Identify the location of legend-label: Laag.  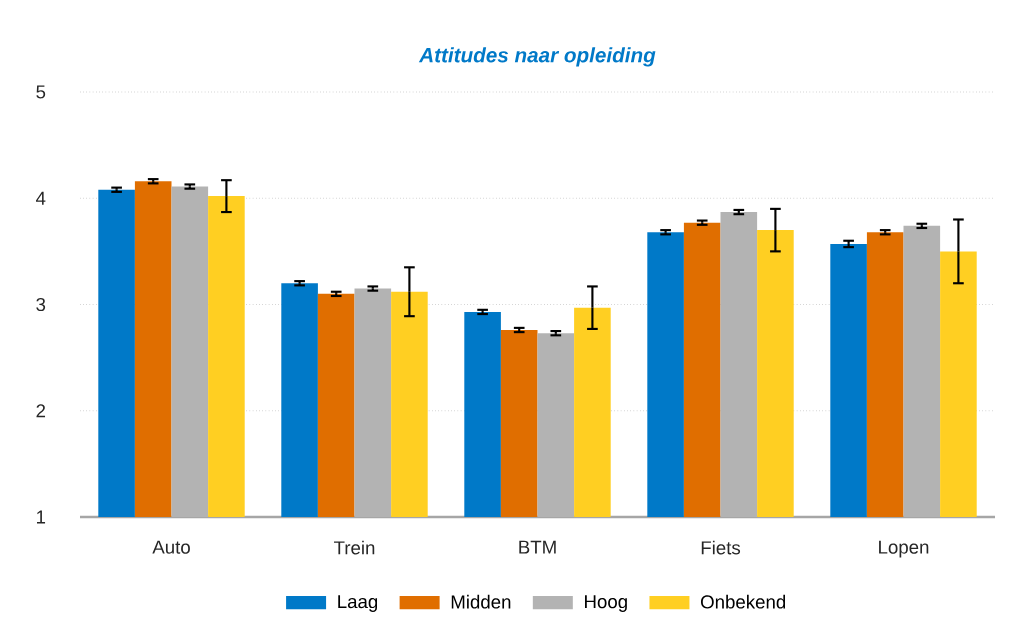
(358, 603).